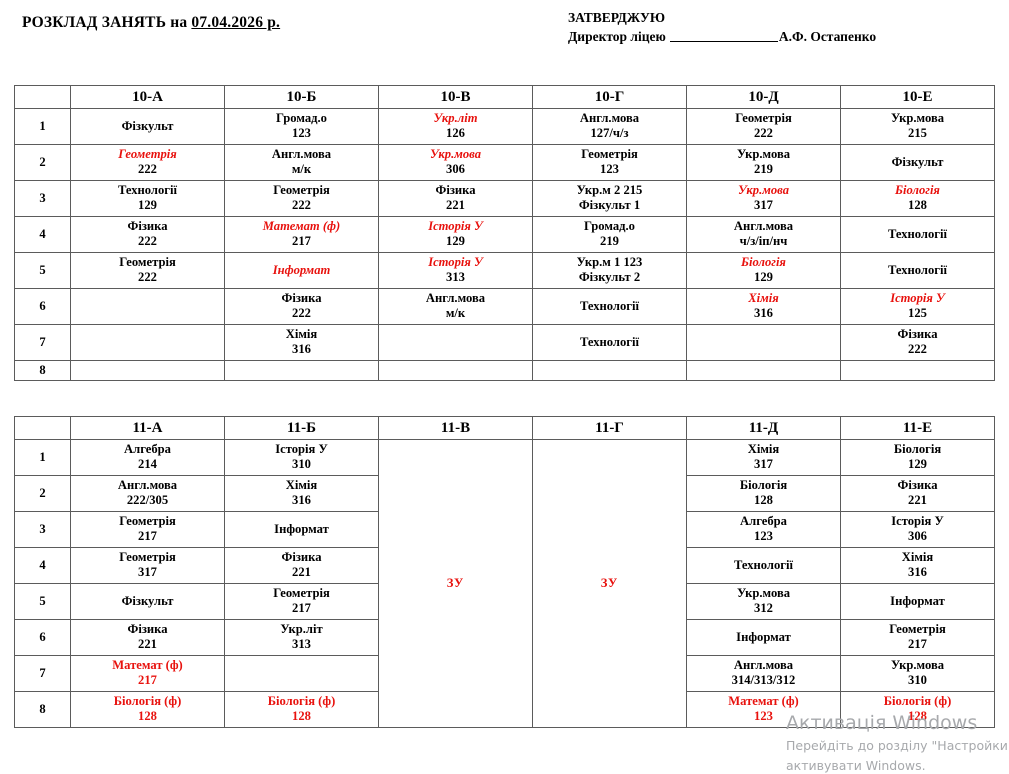 Image resolution: width=1009 pixels, height=774 pixels. I want to click on lesson-number-cell: 8, so click(42, 370).